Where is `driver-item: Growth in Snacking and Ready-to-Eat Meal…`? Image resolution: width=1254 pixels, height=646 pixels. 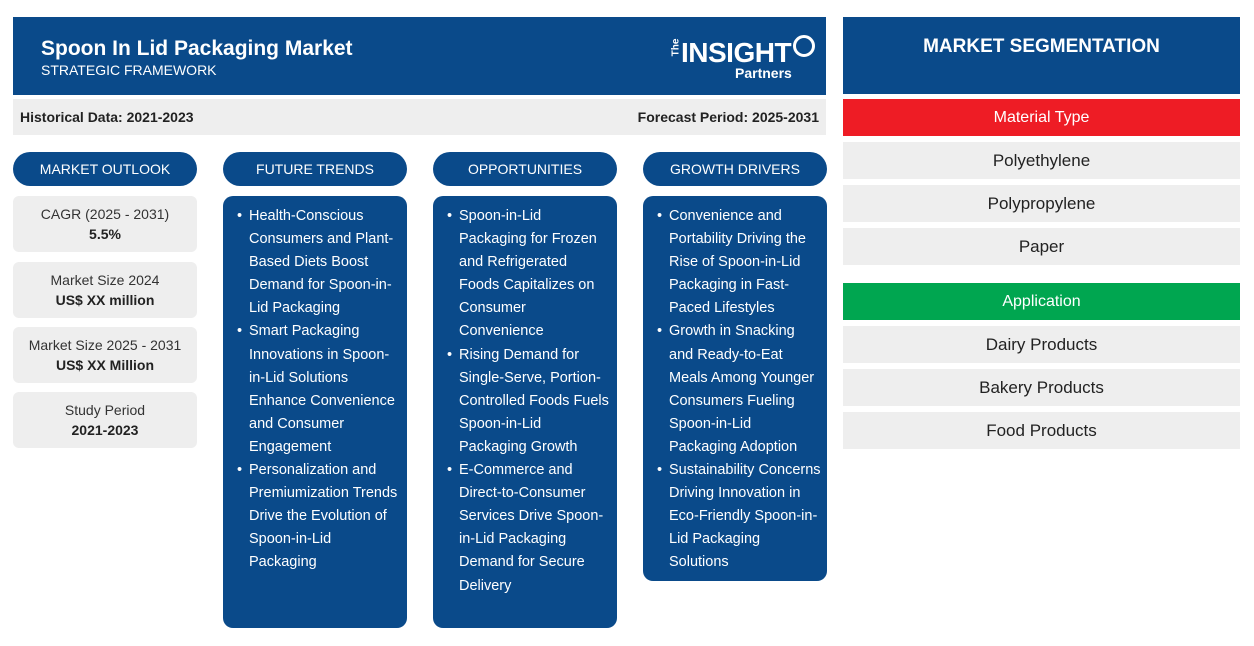
driver-item: Growth in Snacking and Ready-to-Eat Meal… is located at coordinates (739, 389).